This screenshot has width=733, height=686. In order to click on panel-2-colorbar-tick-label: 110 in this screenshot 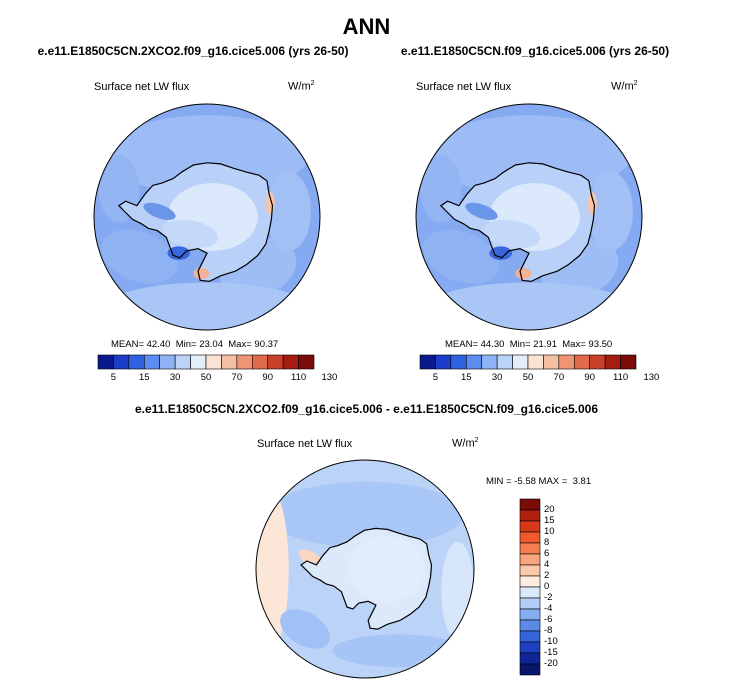, I will do `click(620, 377)`.